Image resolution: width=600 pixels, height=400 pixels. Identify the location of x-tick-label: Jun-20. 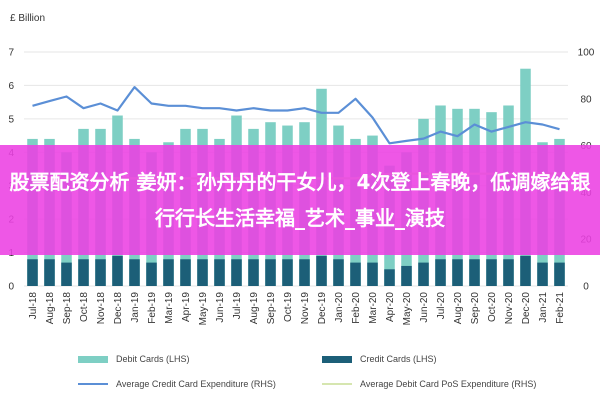
(424, 307).